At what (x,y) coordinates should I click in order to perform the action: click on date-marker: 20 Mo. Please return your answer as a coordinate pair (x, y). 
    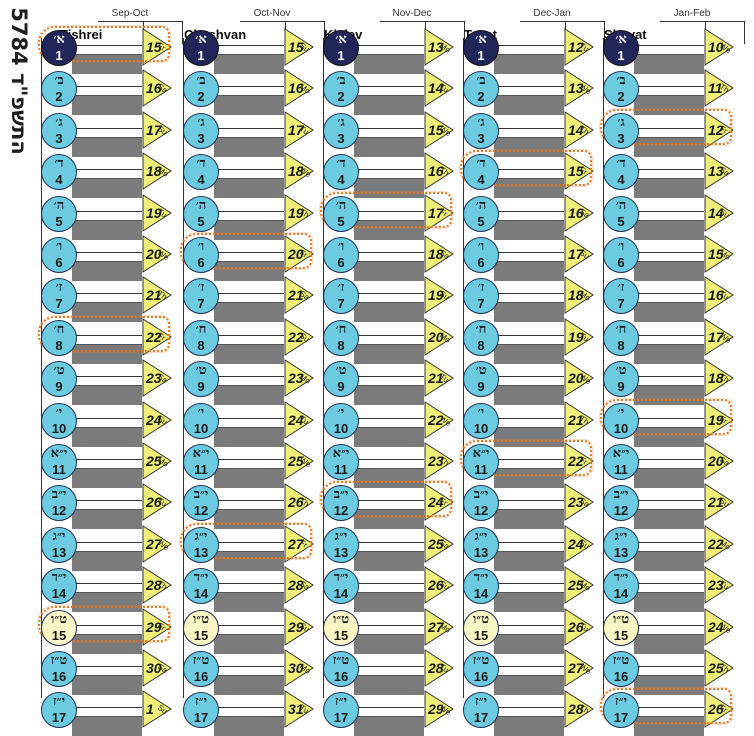
    Looking at the image, I should click on (439, 336).